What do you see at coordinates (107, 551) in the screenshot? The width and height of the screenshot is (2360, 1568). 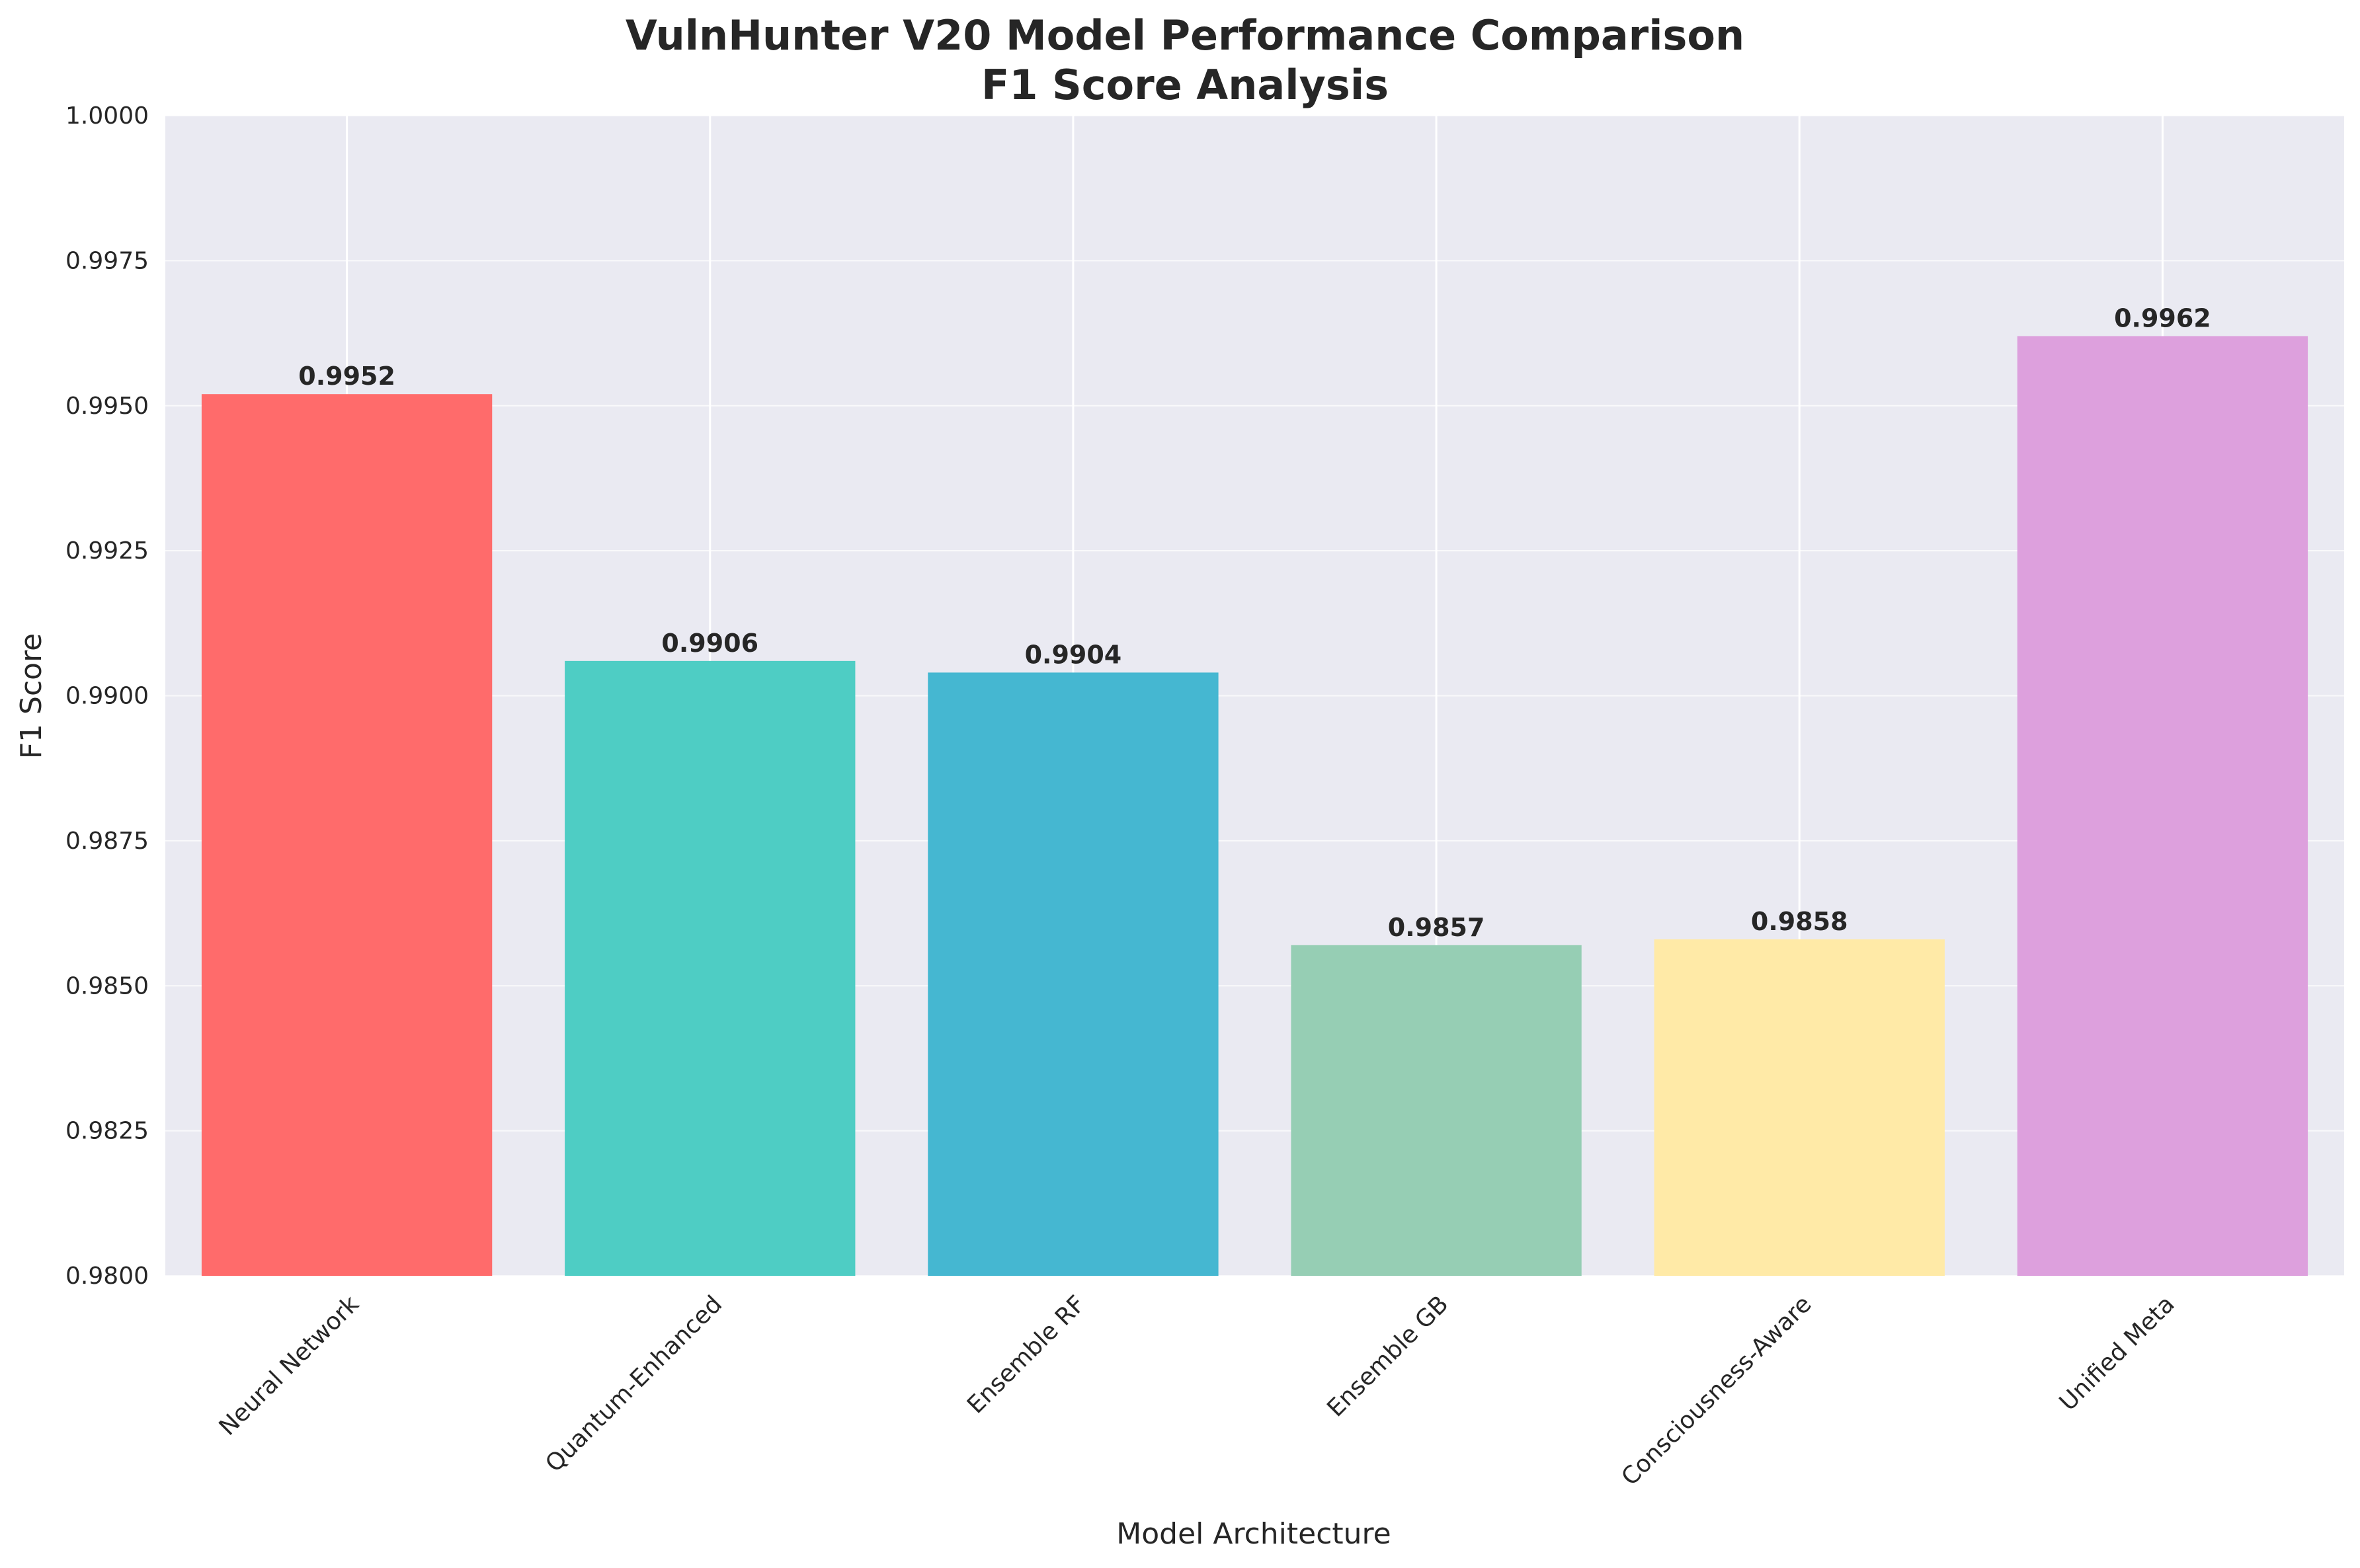 I see `y-tick-label: 0.9925` at bounding box center [107, 551].